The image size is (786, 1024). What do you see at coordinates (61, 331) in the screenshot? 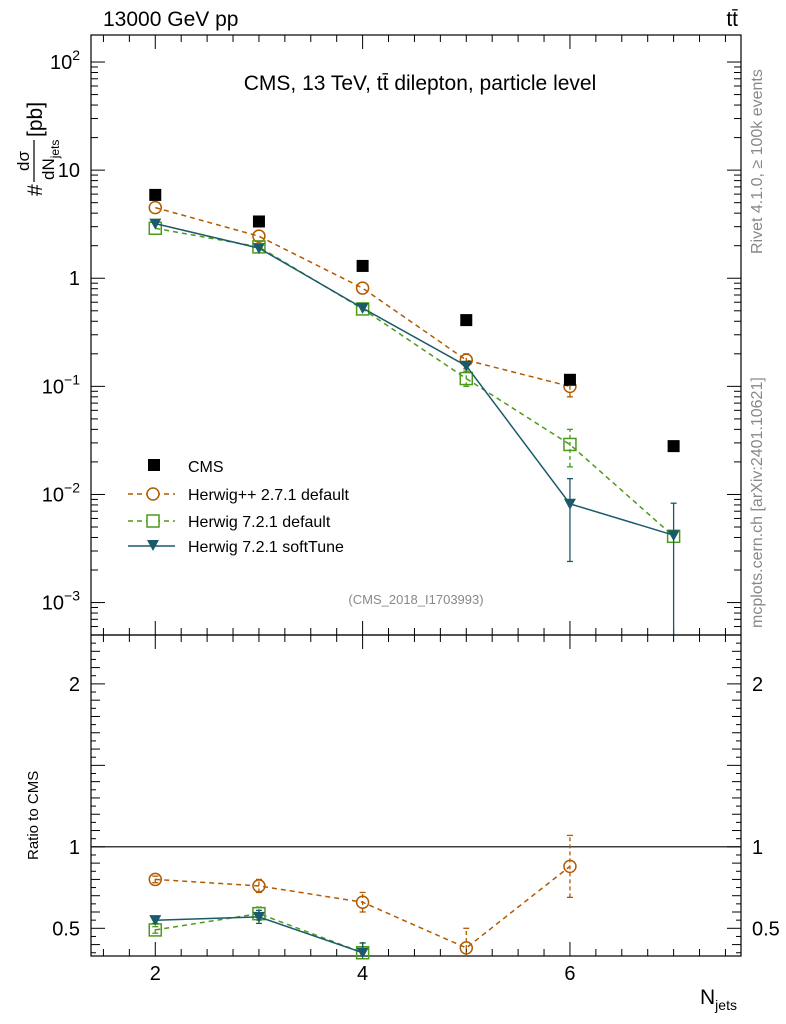
I see `main-y-tick-labels: 10² 10 1 10⁻¹ 10⁻² 10⁻³` at bounding box center [61, 331].